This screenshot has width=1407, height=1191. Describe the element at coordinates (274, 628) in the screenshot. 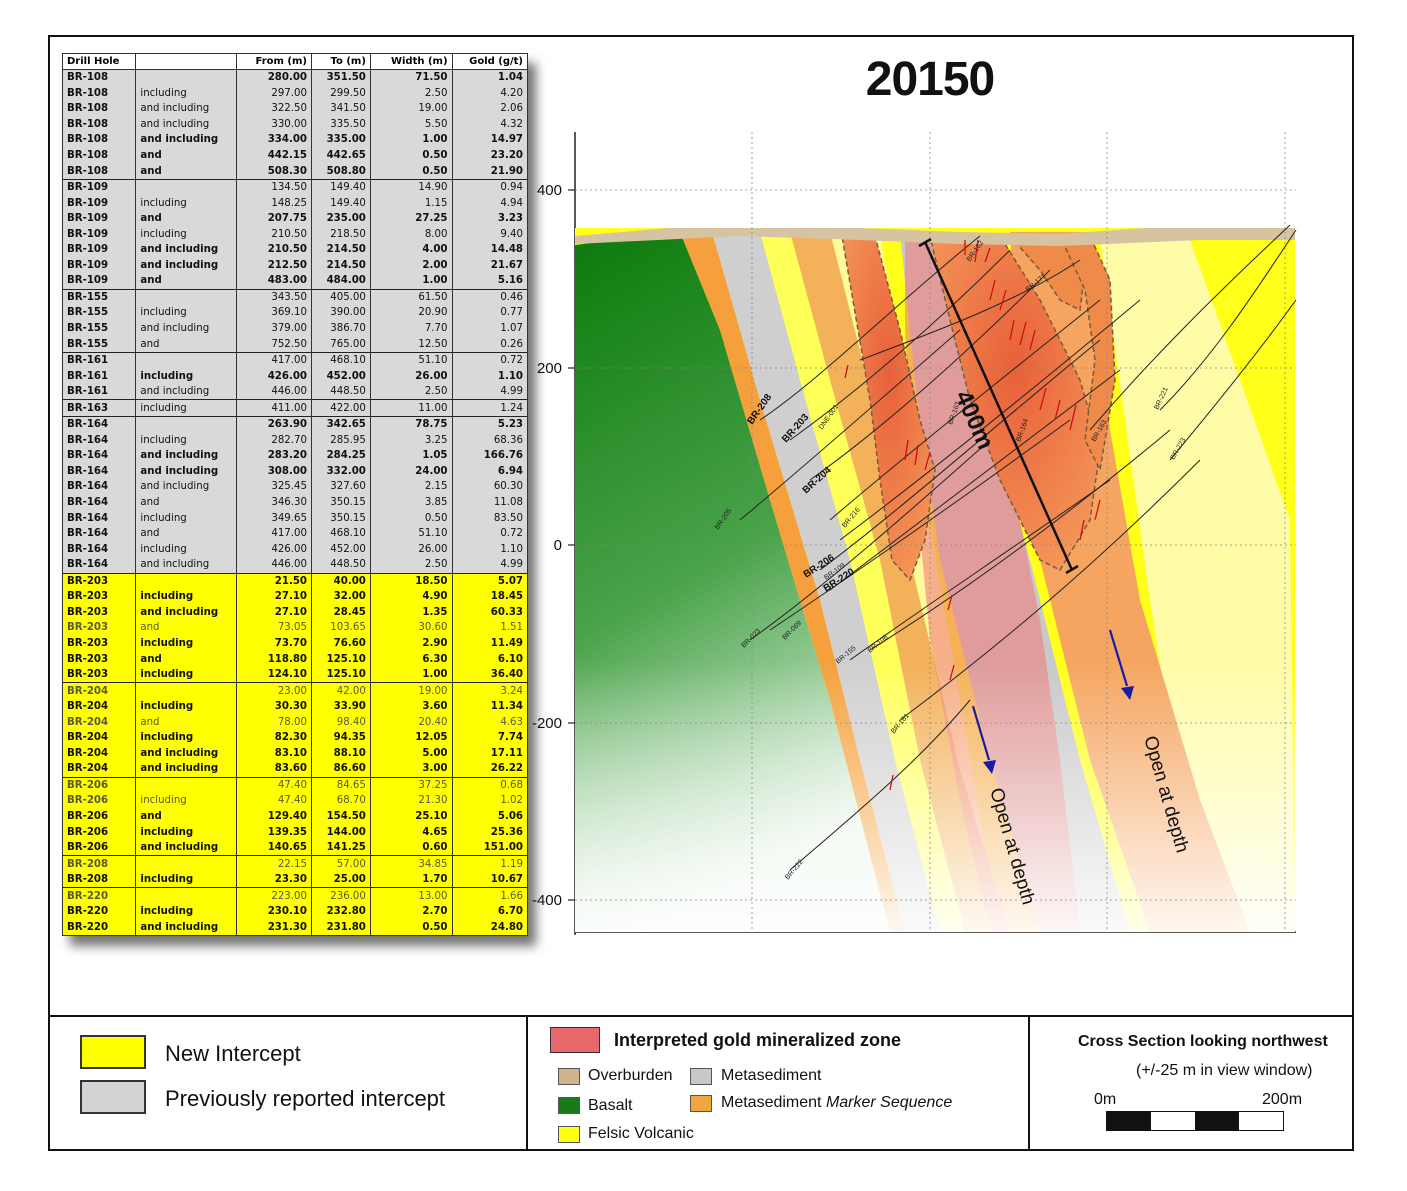

I see `cell-from: 73.05` at that location.